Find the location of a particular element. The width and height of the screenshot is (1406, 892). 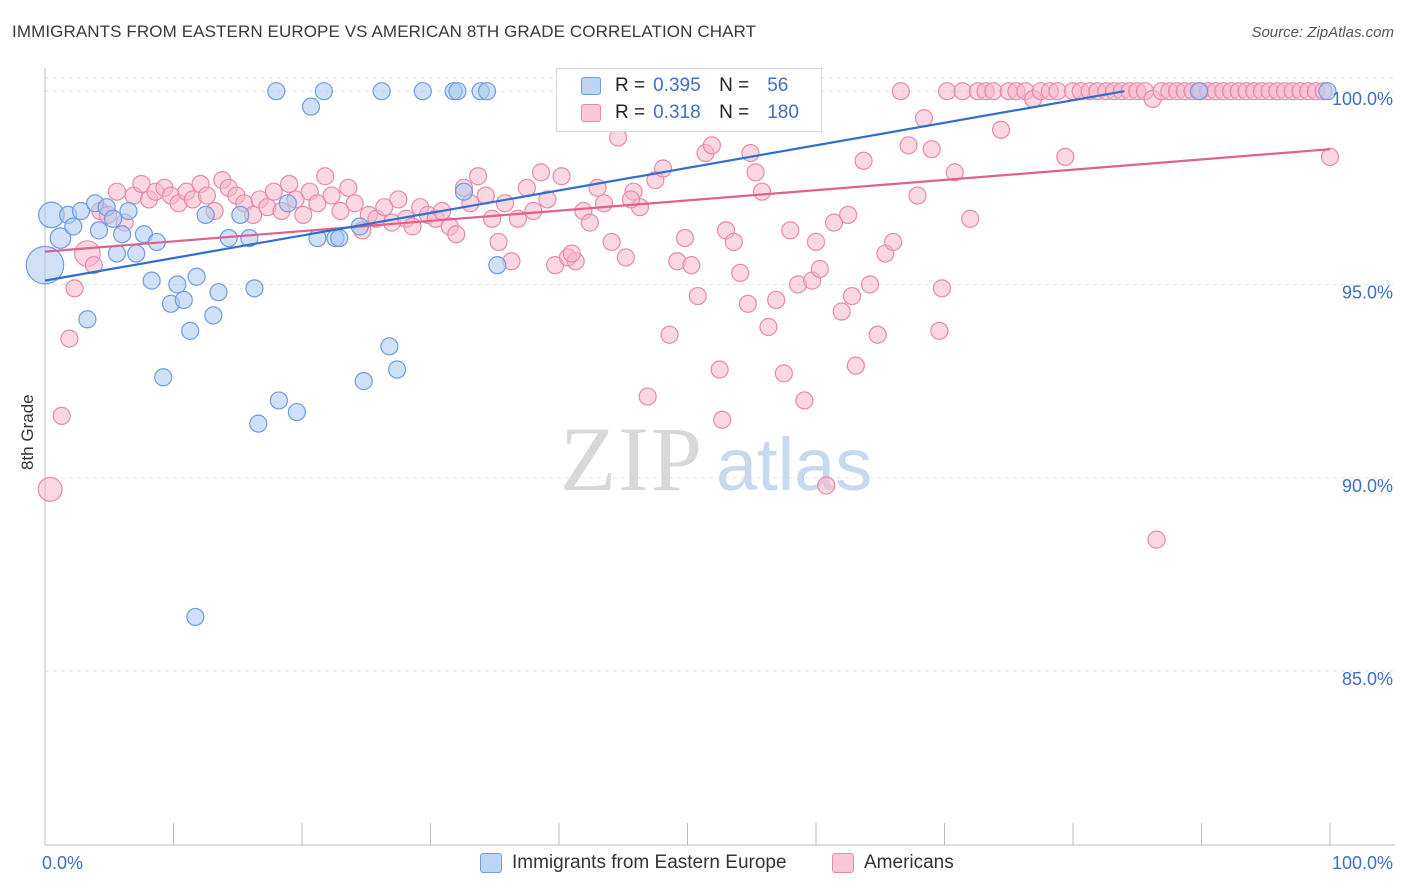

series-legend: Immigrants from Eastern Europe Americans is located at coordinates (703, 866).